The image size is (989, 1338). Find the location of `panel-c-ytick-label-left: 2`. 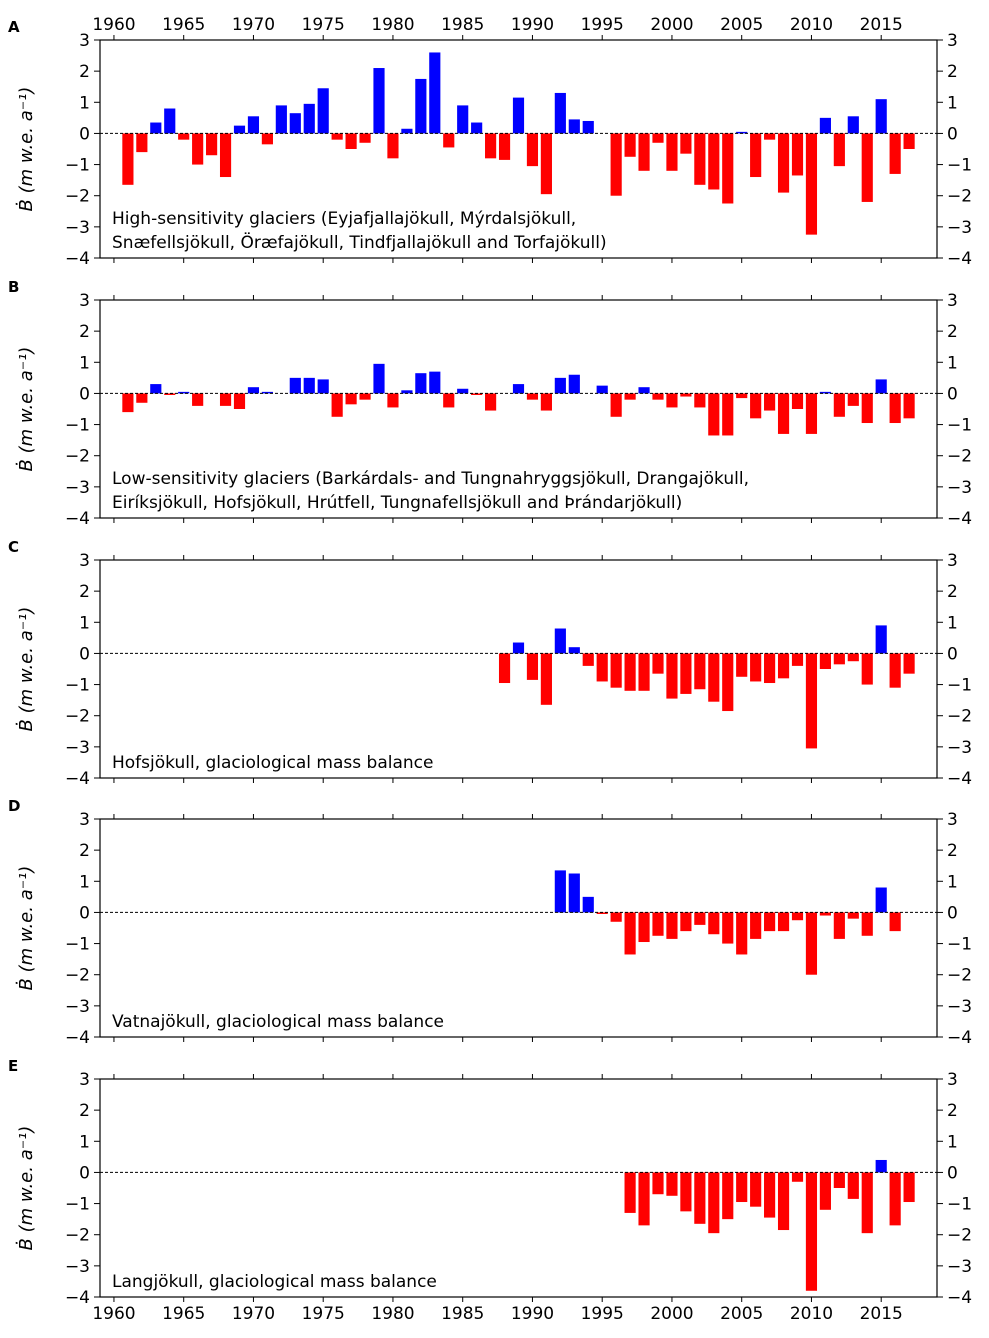

panel-c-ytick-label-left: 2 is located at coordinates (84, 592).